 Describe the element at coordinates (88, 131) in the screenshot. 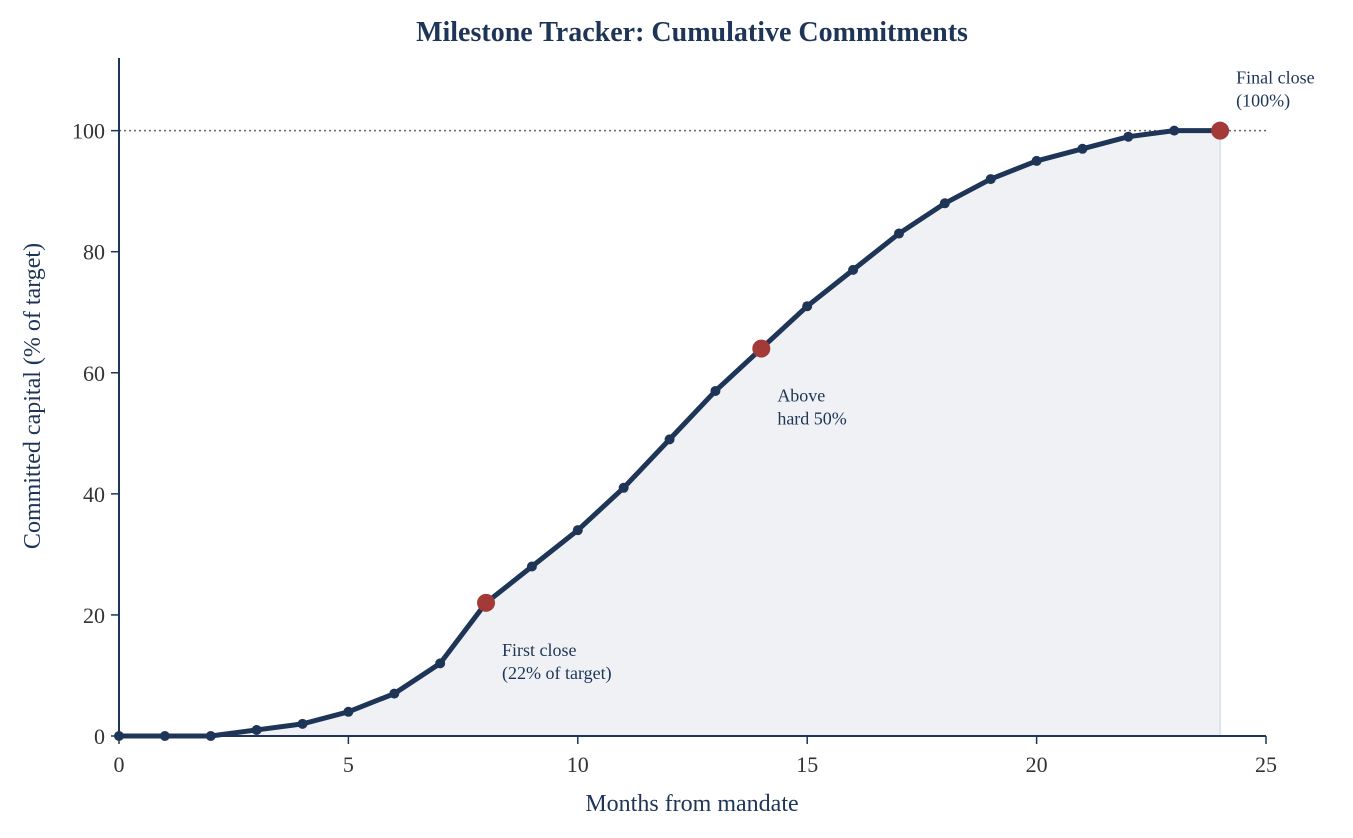

I see `y-tick-label: 100` at that location.